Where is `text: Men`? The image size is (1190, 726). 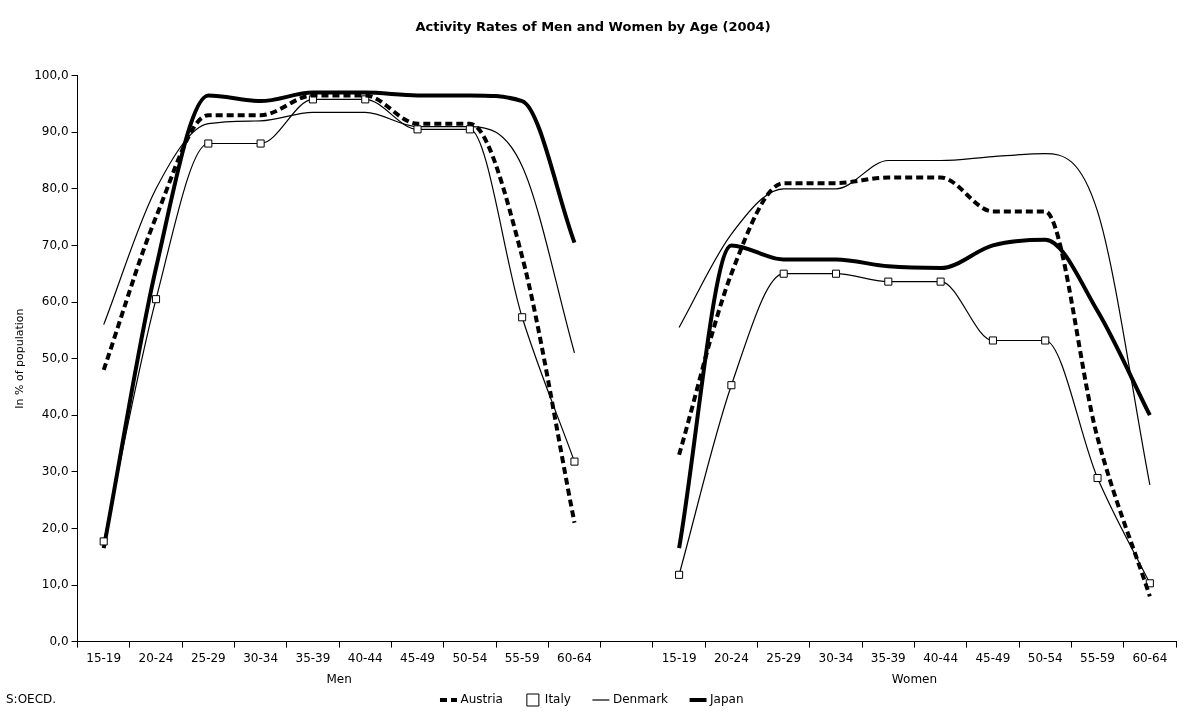 text: Men is located at coordinates (339, 679).